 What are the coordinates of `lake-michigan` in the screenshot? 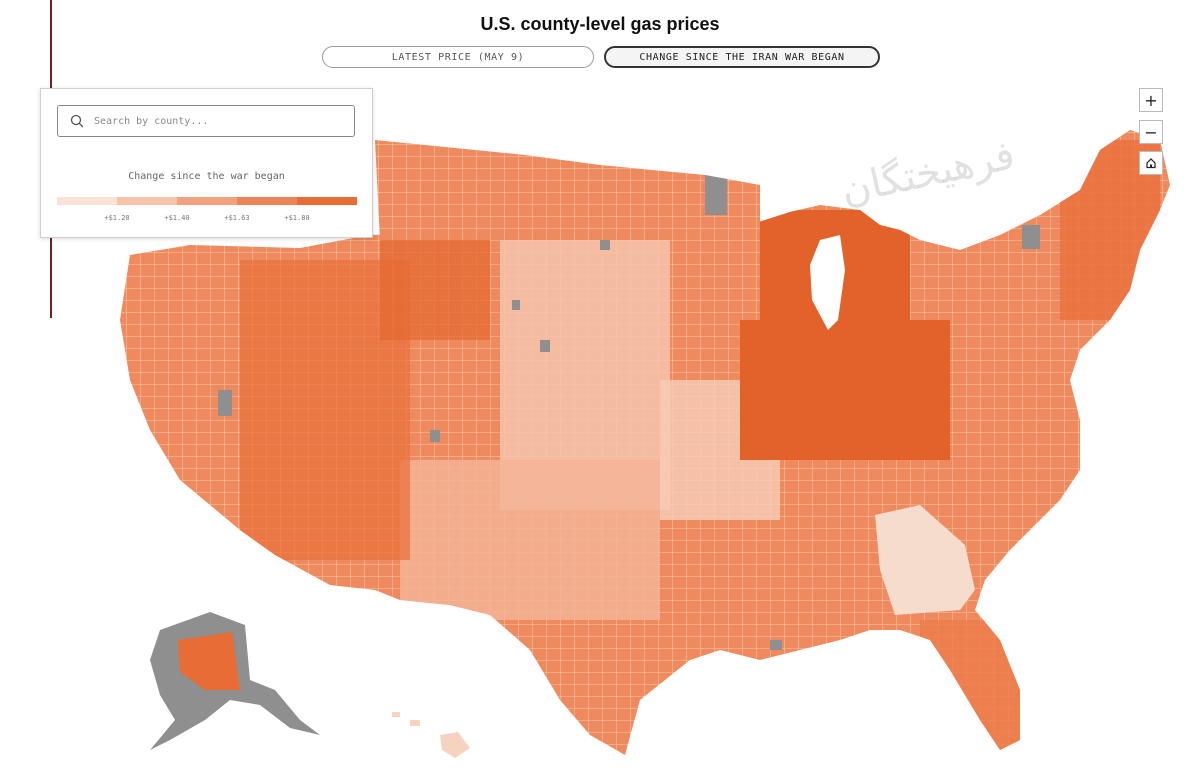 It's located at (827, 282).